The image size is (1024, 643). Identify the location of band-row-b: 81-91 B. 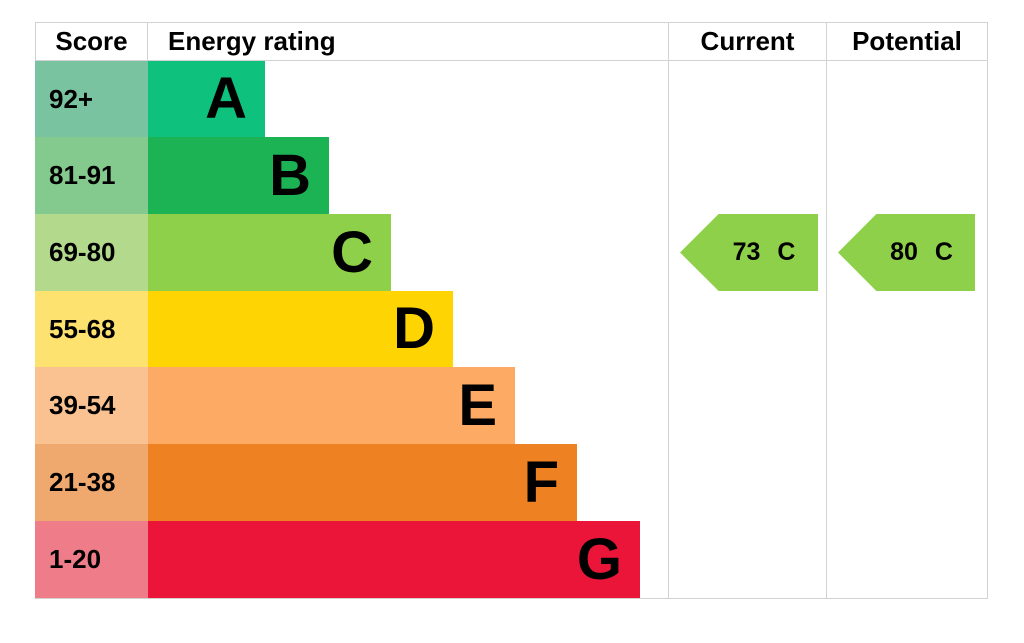
(511, 175).